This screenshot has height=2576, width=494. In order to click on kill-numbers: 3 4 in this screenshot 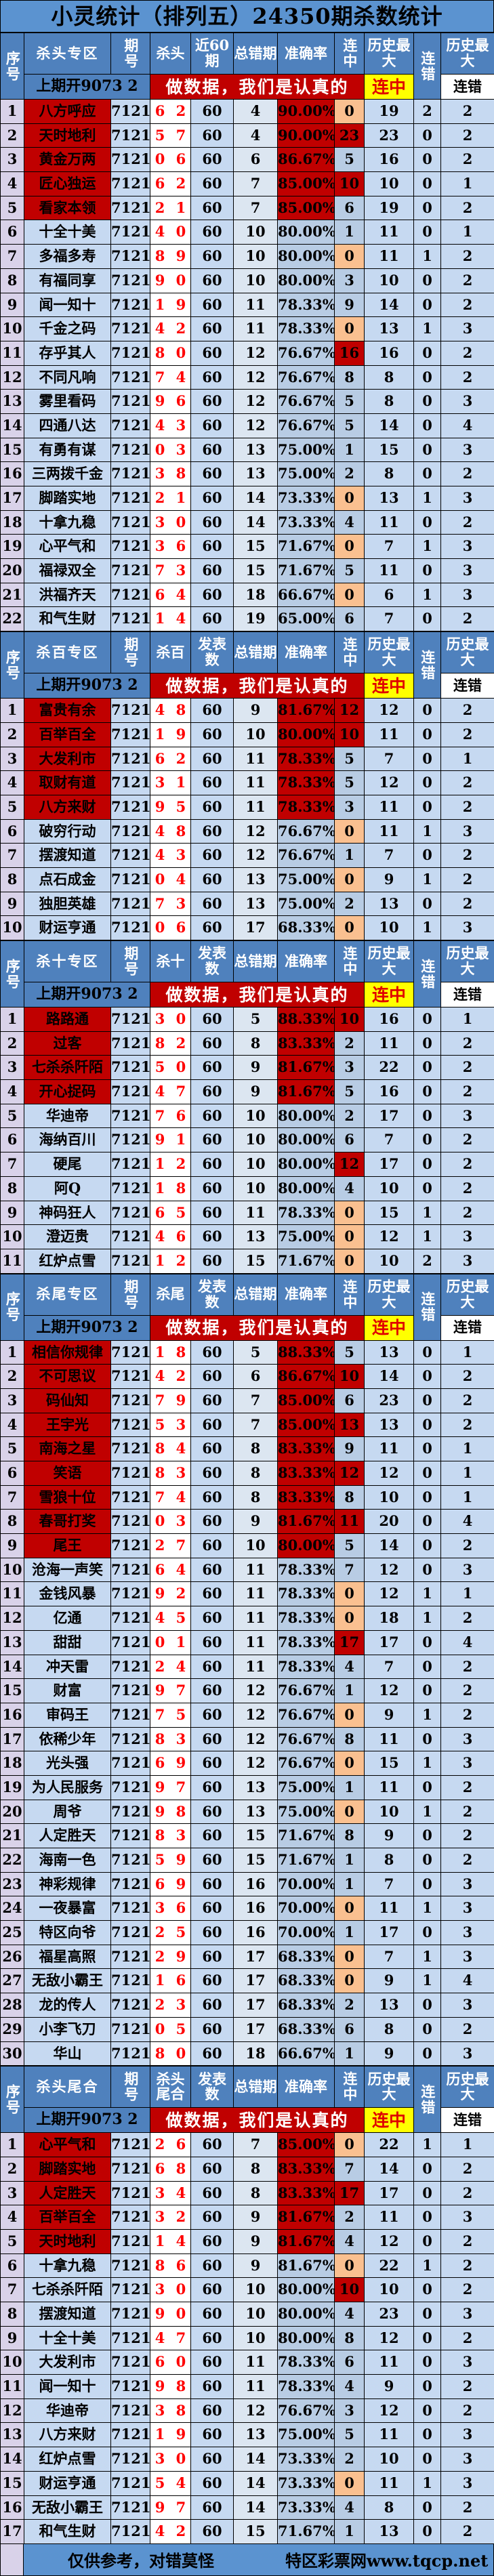, I will do `click(170, 2193)`.